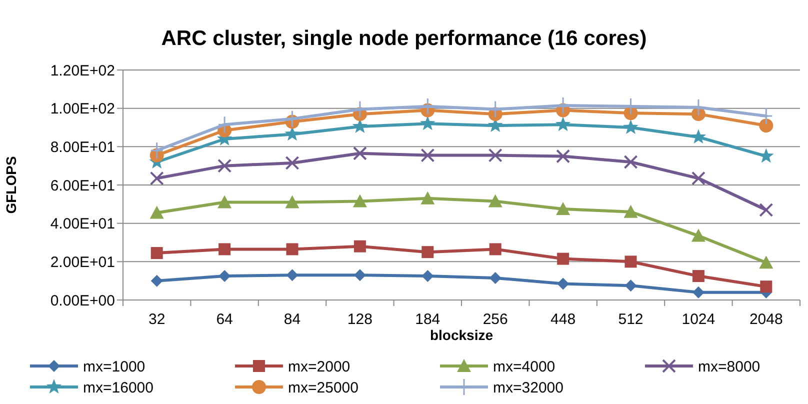 Image resolution: width=808 pixels, height=404 pixels. I want to click on x-tick-label: 448, so click(563, 319).